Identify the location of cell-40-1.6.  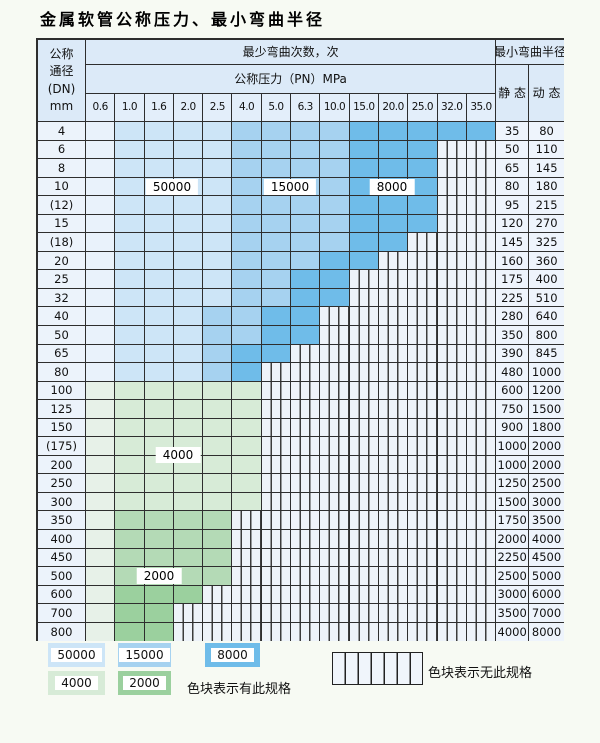
(159, 317).